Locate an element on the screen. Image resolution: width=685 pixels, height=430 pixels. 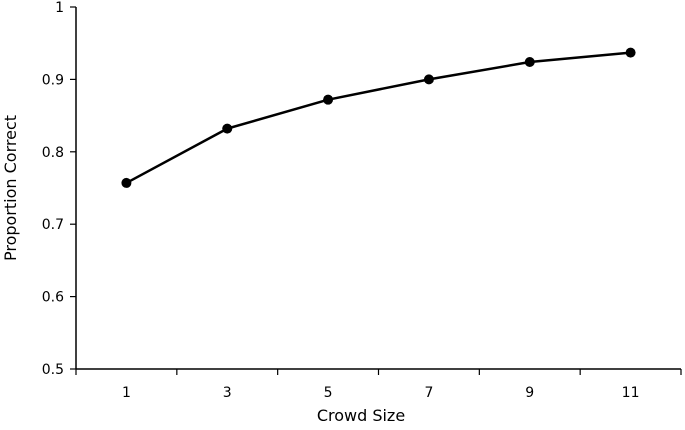
y-axis-title: Proportion Correct is located at coordinates (10, 188).